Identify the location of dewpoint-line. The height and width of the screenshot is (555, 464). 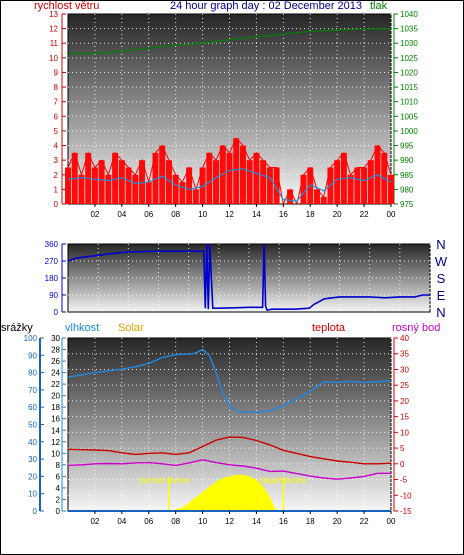
(229, 469).